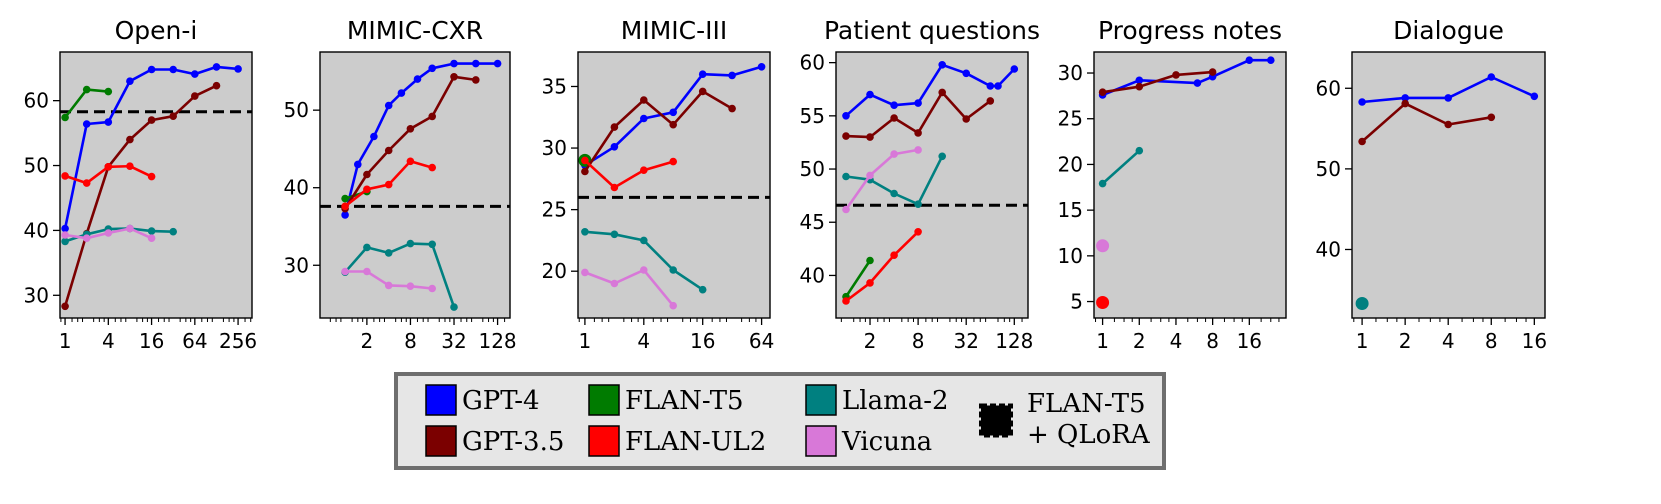 Image resolution: width=1661 pixels, height=504 pixels. What do you see at coordinates (604, 400) in the screenshot?
I see `legend-swatch` at bounding box center [604, 400].